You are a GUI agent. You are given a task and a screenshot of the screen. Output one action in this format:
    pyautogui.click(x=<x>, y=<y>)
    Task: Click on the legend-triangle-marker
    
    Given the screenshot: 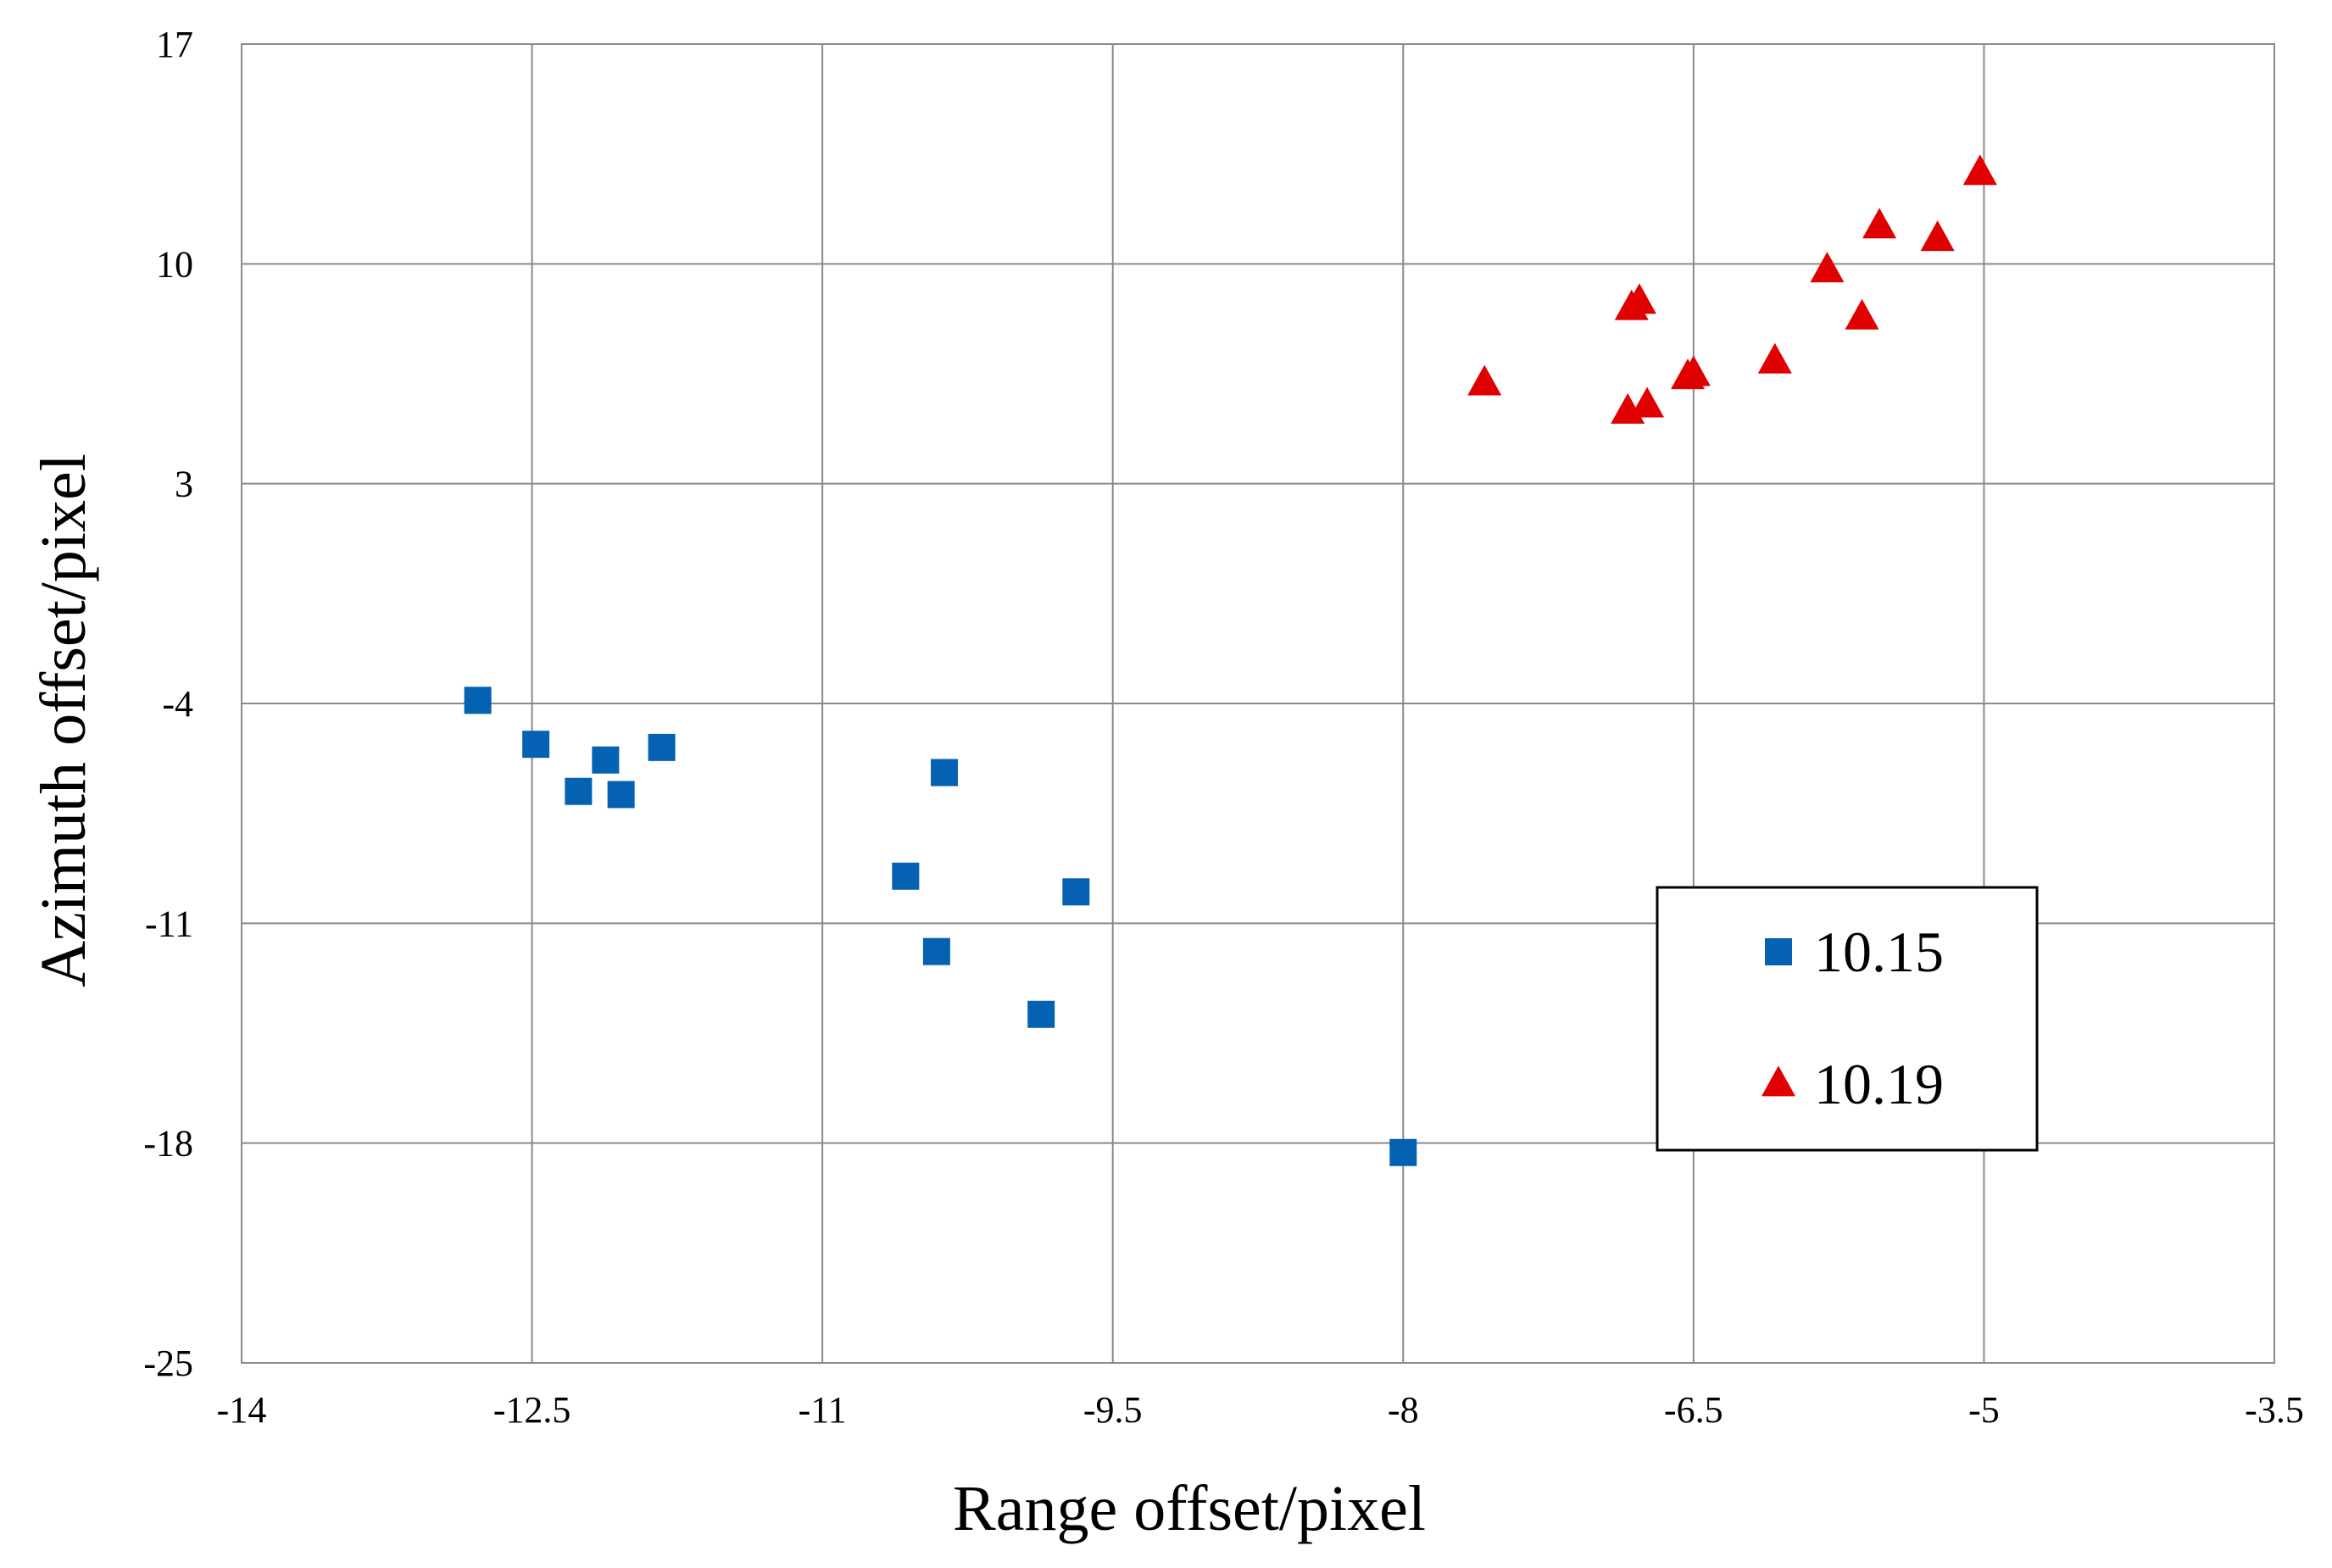 What is the action you would take?
    pyautogui.click(x=1778, y=1081)
    